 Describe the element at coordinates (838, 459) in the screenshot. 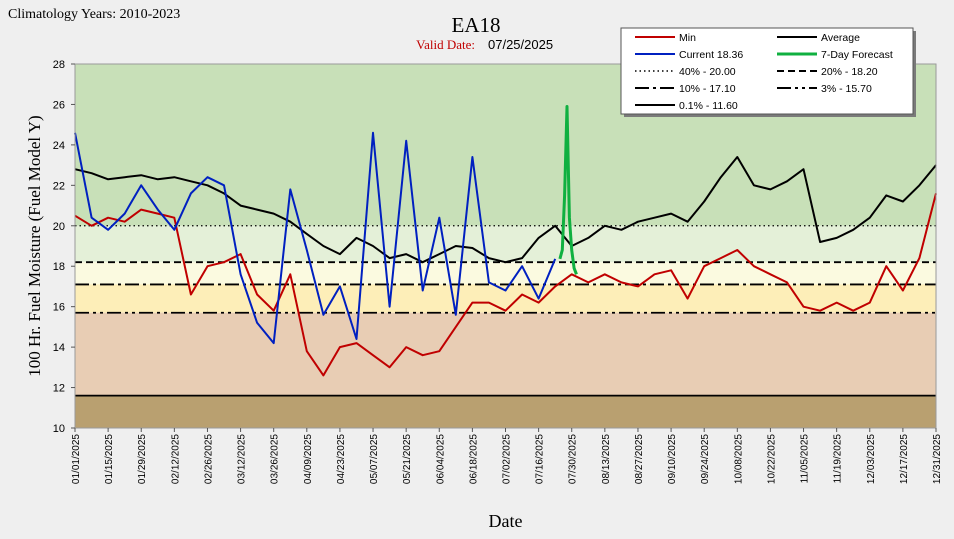

I see `x-tick-label: 11/19/2025` at that location.